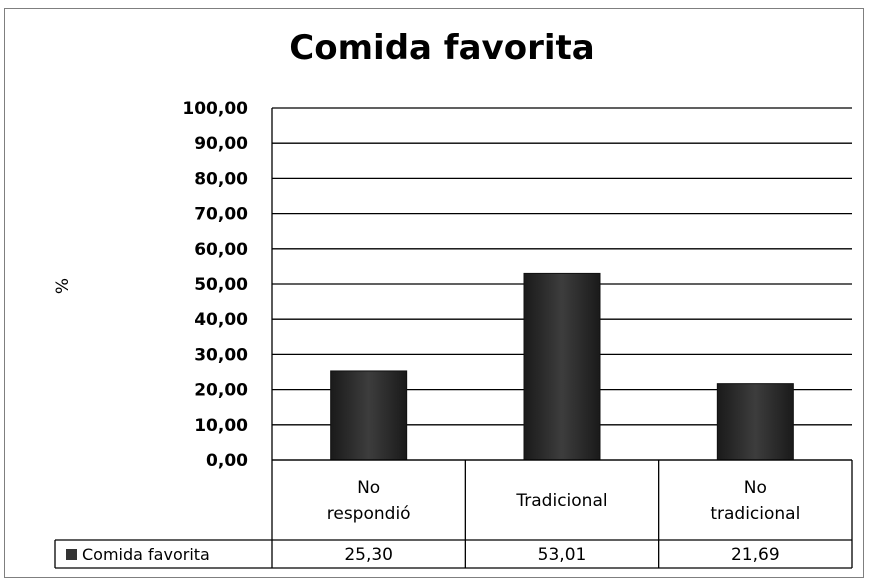 The width and height of the screenshot is (871, 583). Describe the element at coordinates (221, 285) in the screenshot. I see `y-tick-label: 50,00` at that location.